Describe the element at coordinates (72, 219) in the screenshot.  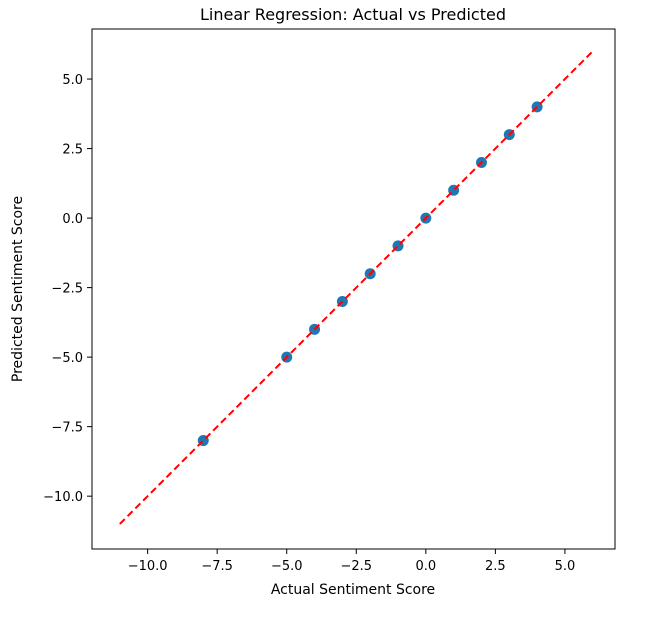
I see `y-tick-label: 0.0` at that location.